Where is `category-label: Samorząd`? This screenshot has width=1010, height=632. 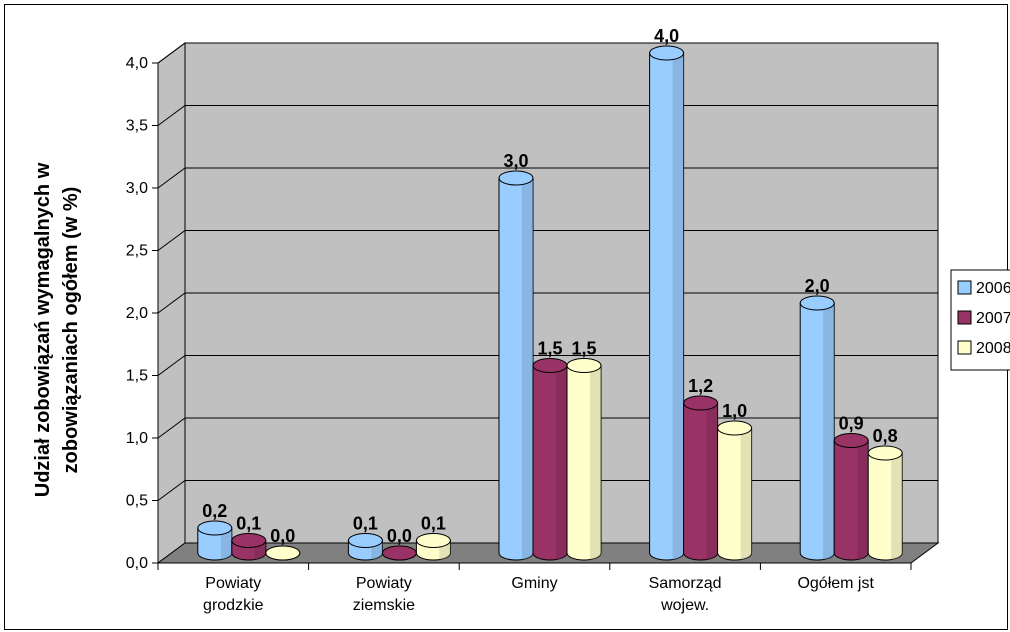
category-label: Samorząd is located at coordinates (685, 583).